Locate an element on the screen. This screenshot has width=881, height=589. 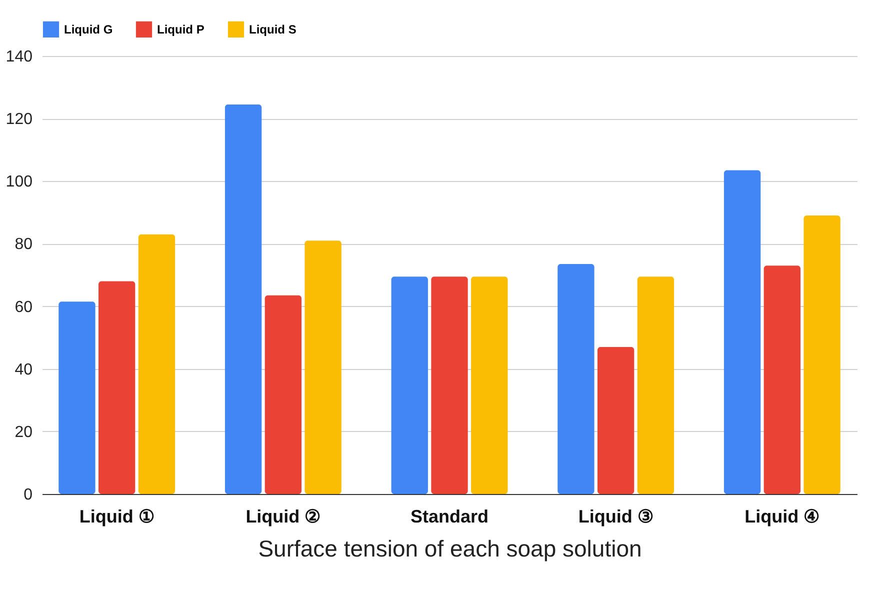
x-tick-label: Liquid ④ is located at coordinates (782, 516).